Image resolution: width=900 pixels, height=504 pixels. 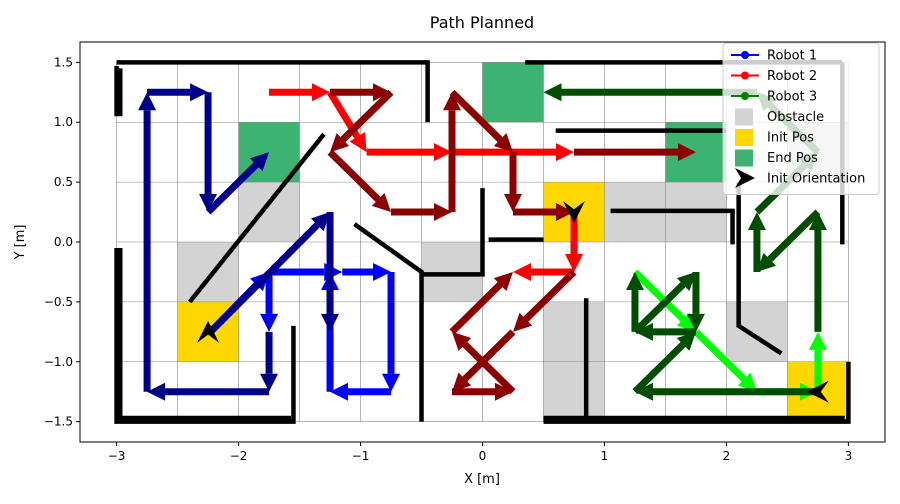 I want to click on x-tick-label: −1, so click(x=361, y=456).